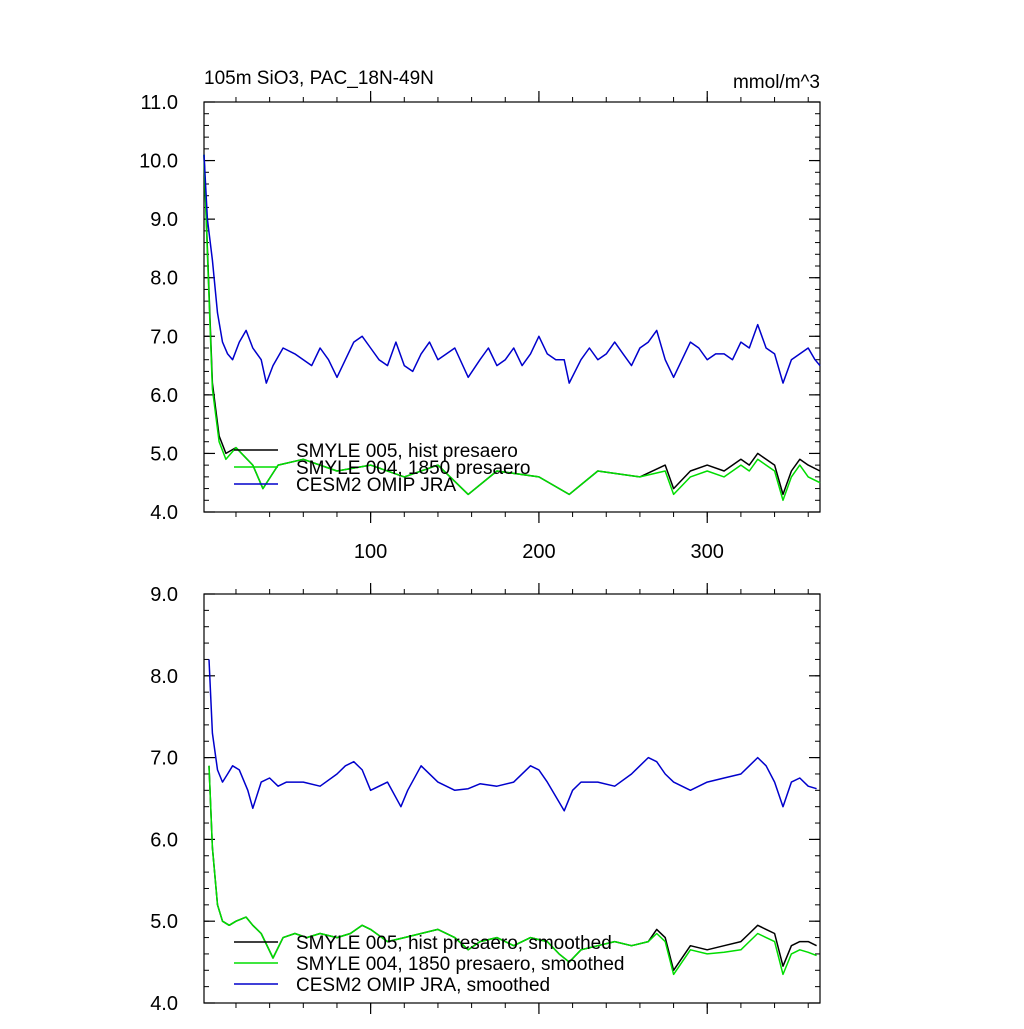 This screenshot has width=1024, height=1029. What do you see at coordinates (460, 964) in the screenshot?
I see `chart1-legend-label-1: SMYLE 004, 1850 presaero, smoothed` at bounding box center [460, 964].